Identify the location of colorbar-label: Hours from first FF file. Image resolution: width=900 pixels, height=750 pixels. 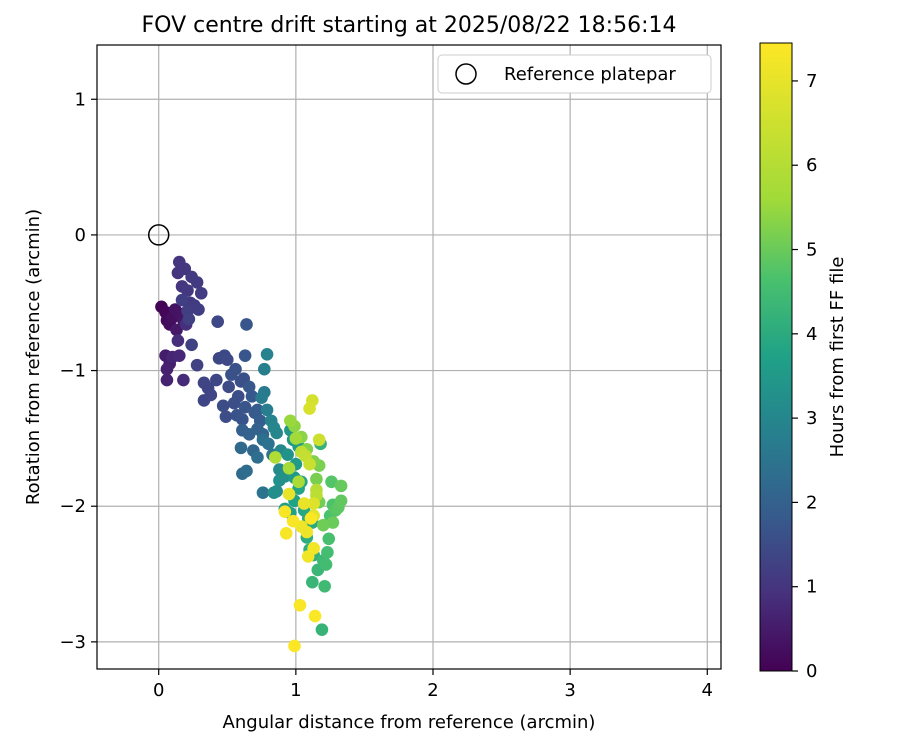
(837, 357).